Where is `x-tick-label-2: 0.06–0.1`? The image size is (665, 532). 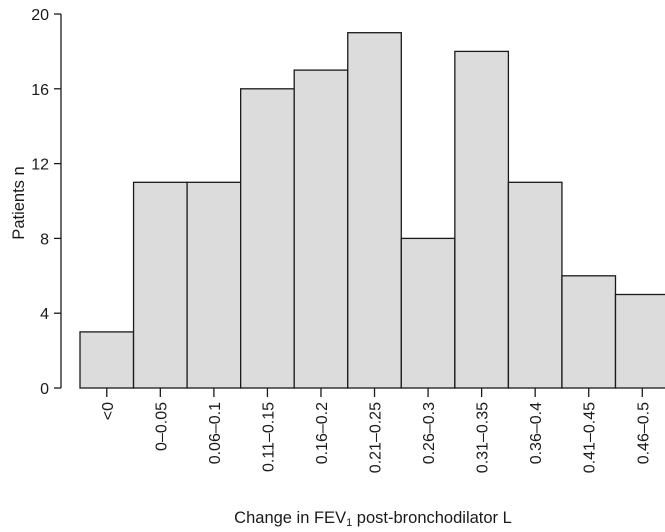 x-tick-label-2: 0.06–0.1 is located at coordinates (215, 433).